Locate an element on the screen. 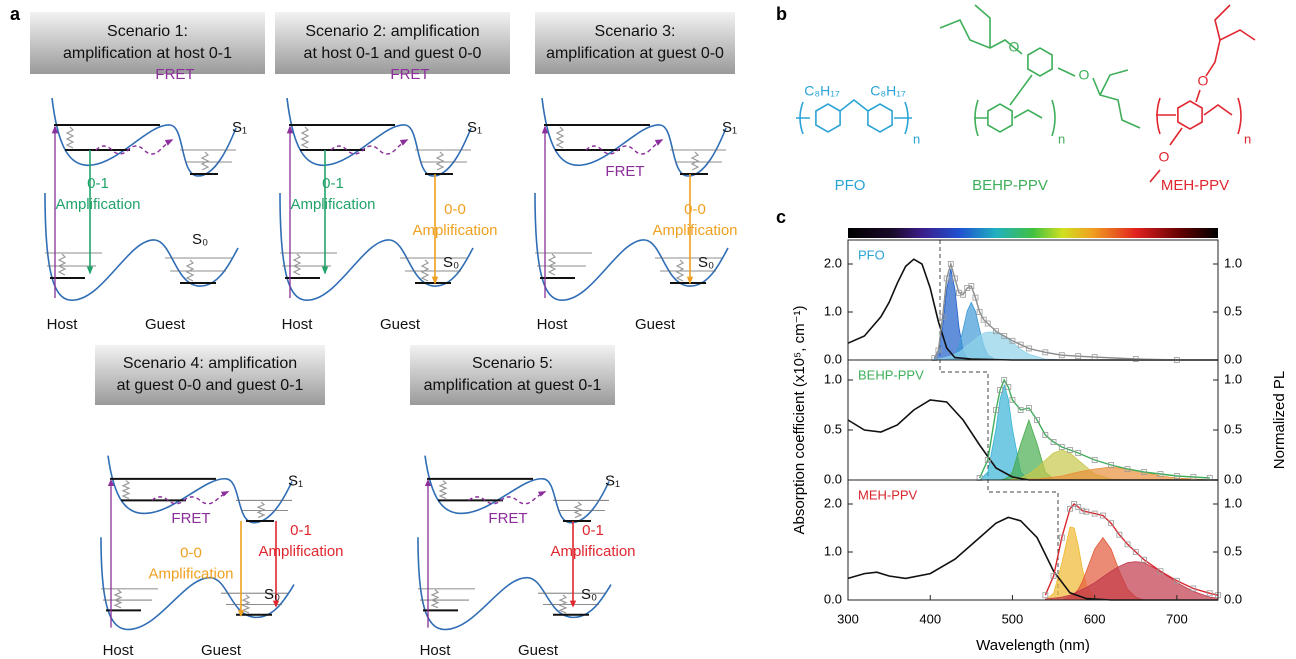 The image size is (1296, 659). y-tick-label: 1.0 is located at coordinates (833, 550).